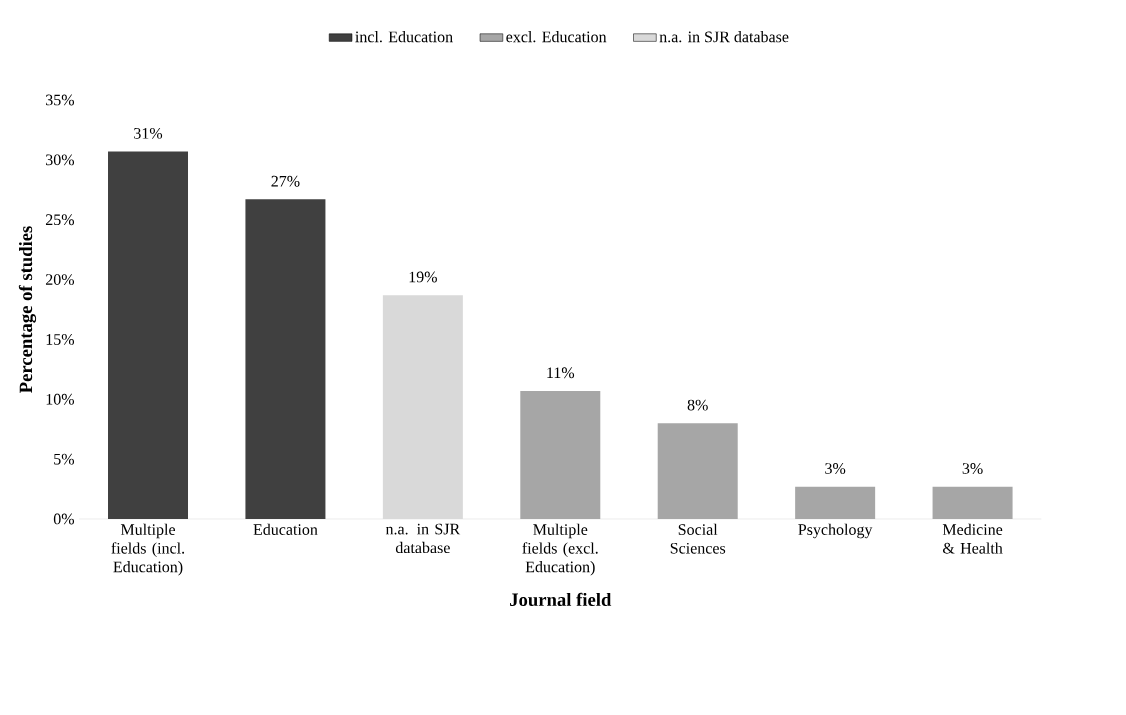 This screenshot has width=1126, height=715. Describe the element at coordinates (60, 220) in the screenshot. I see `y-tick-label: 25%` at that location.